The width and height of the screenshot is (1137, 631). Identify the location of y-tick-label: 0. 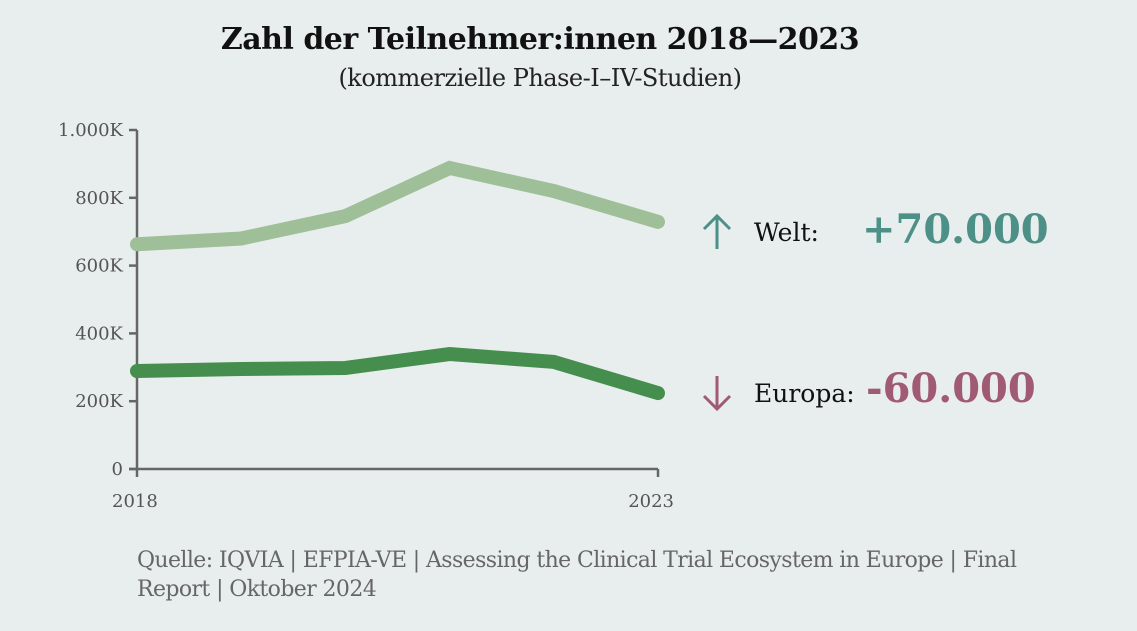
(117, 469).